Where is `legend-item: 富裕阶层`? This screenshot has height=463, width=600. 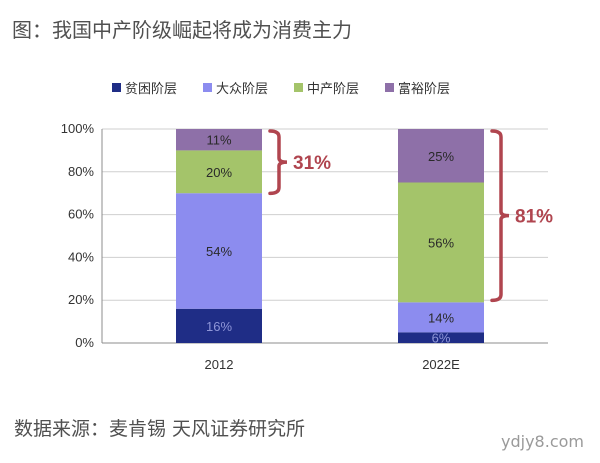
legend-item: 富裕阶层 is located at coordinates (417, 87).